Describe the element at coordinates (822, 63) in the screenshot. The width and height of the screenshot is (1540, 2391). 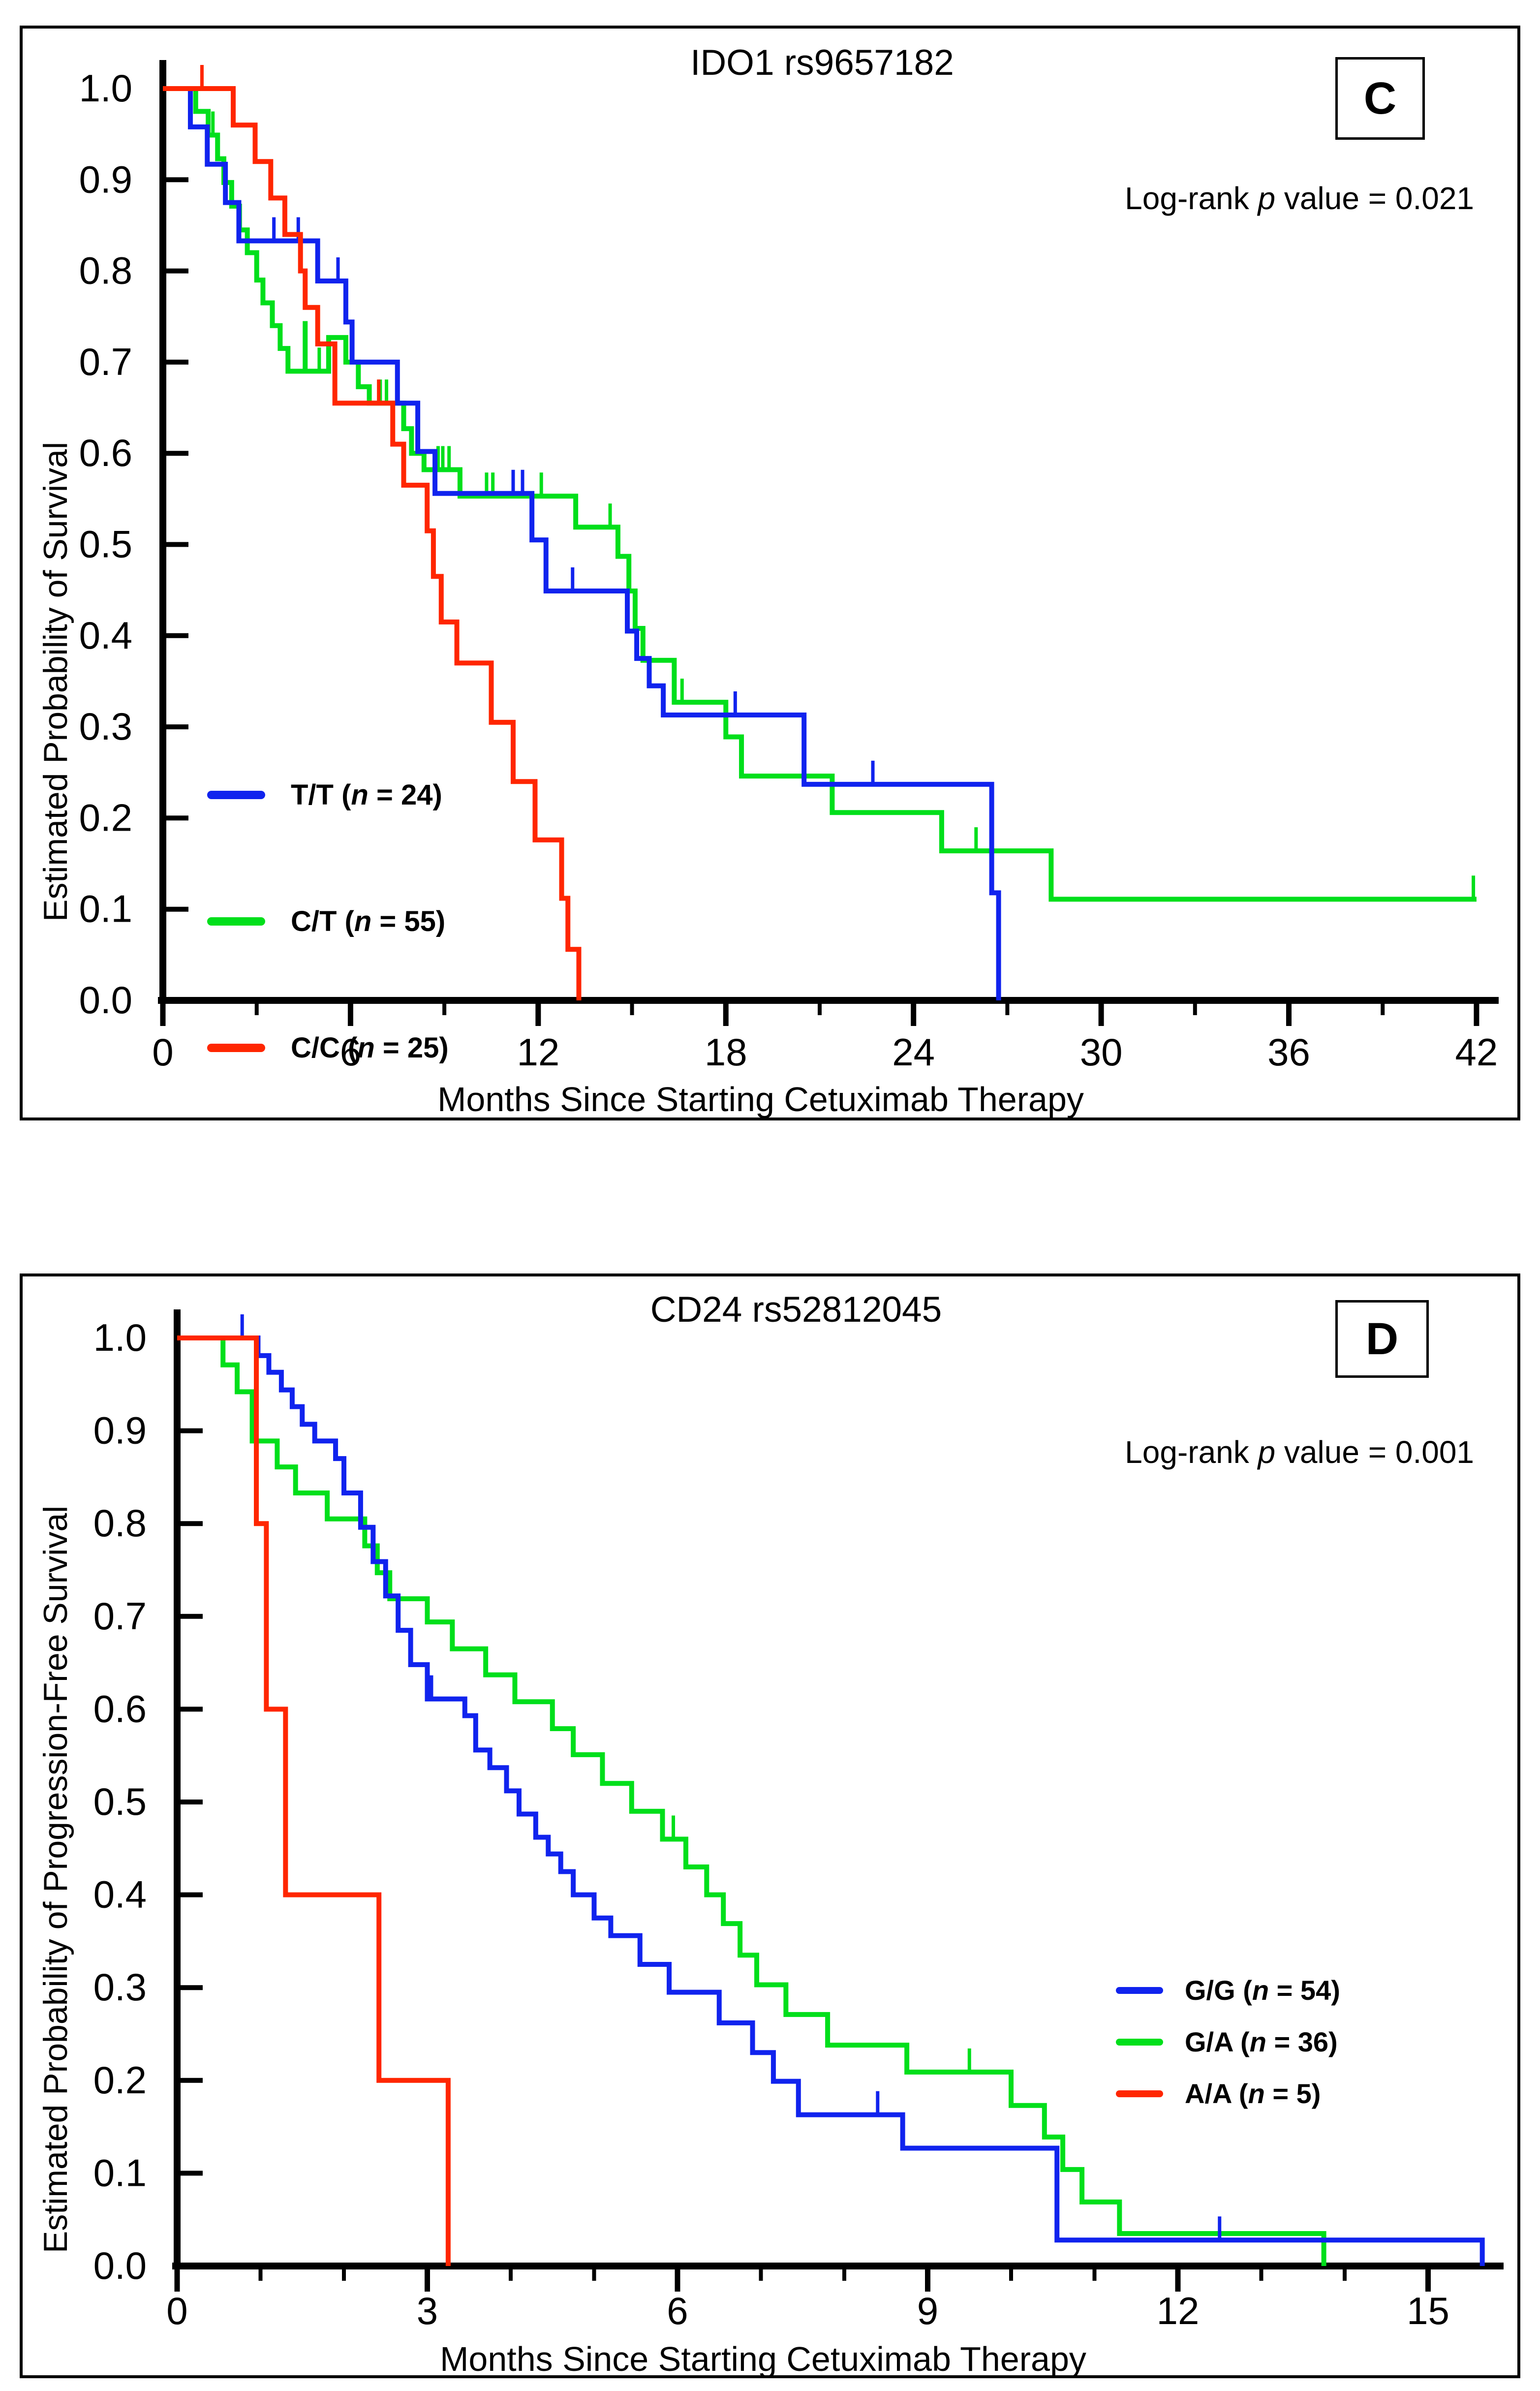
I see `chart-title-c: IDO1 rs9657182` at that location.